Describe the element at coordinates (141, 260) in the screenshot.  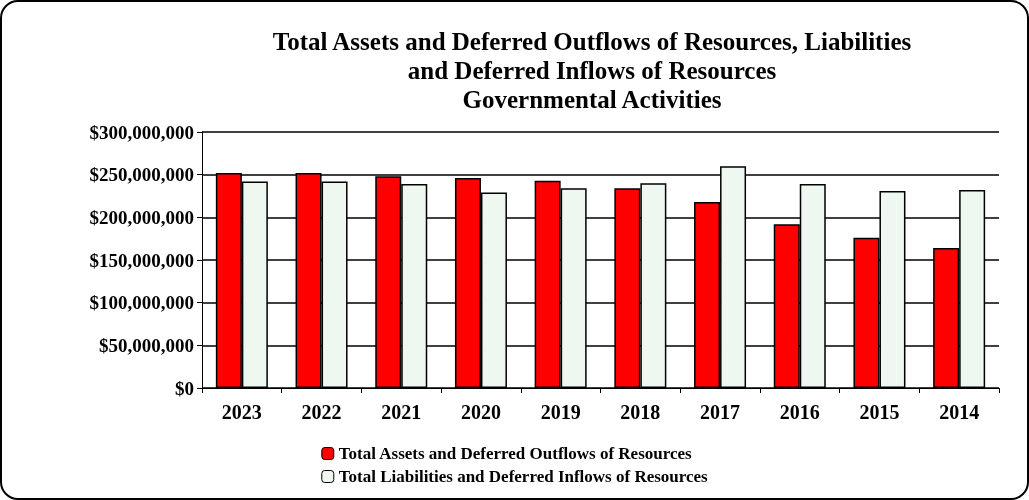
I see `y-tick-label: $150,000,000` at that location.